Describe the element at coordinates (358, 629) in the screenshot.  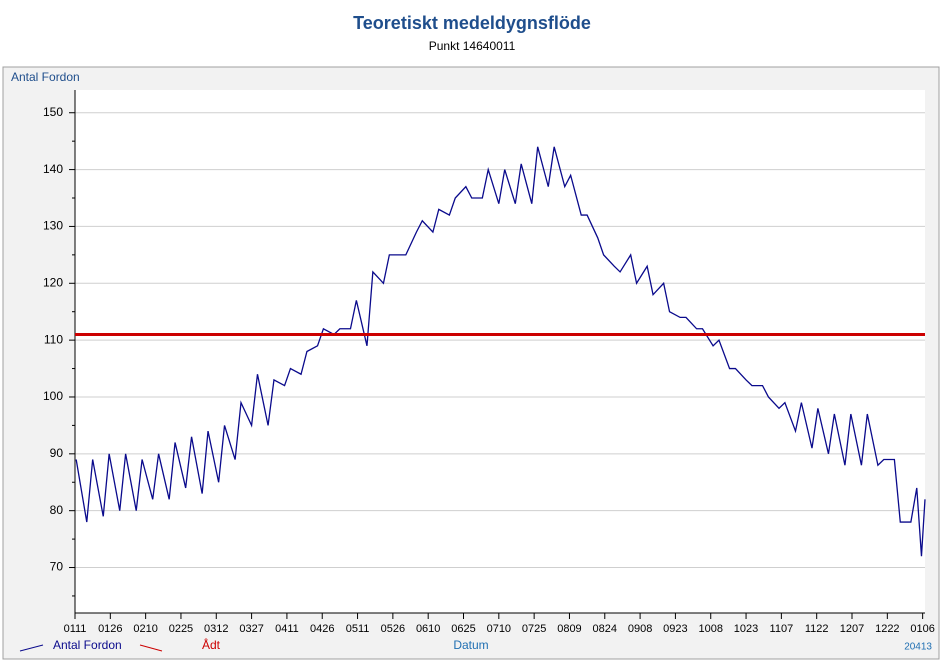
I see `x-tick-label: 0511` at that location.